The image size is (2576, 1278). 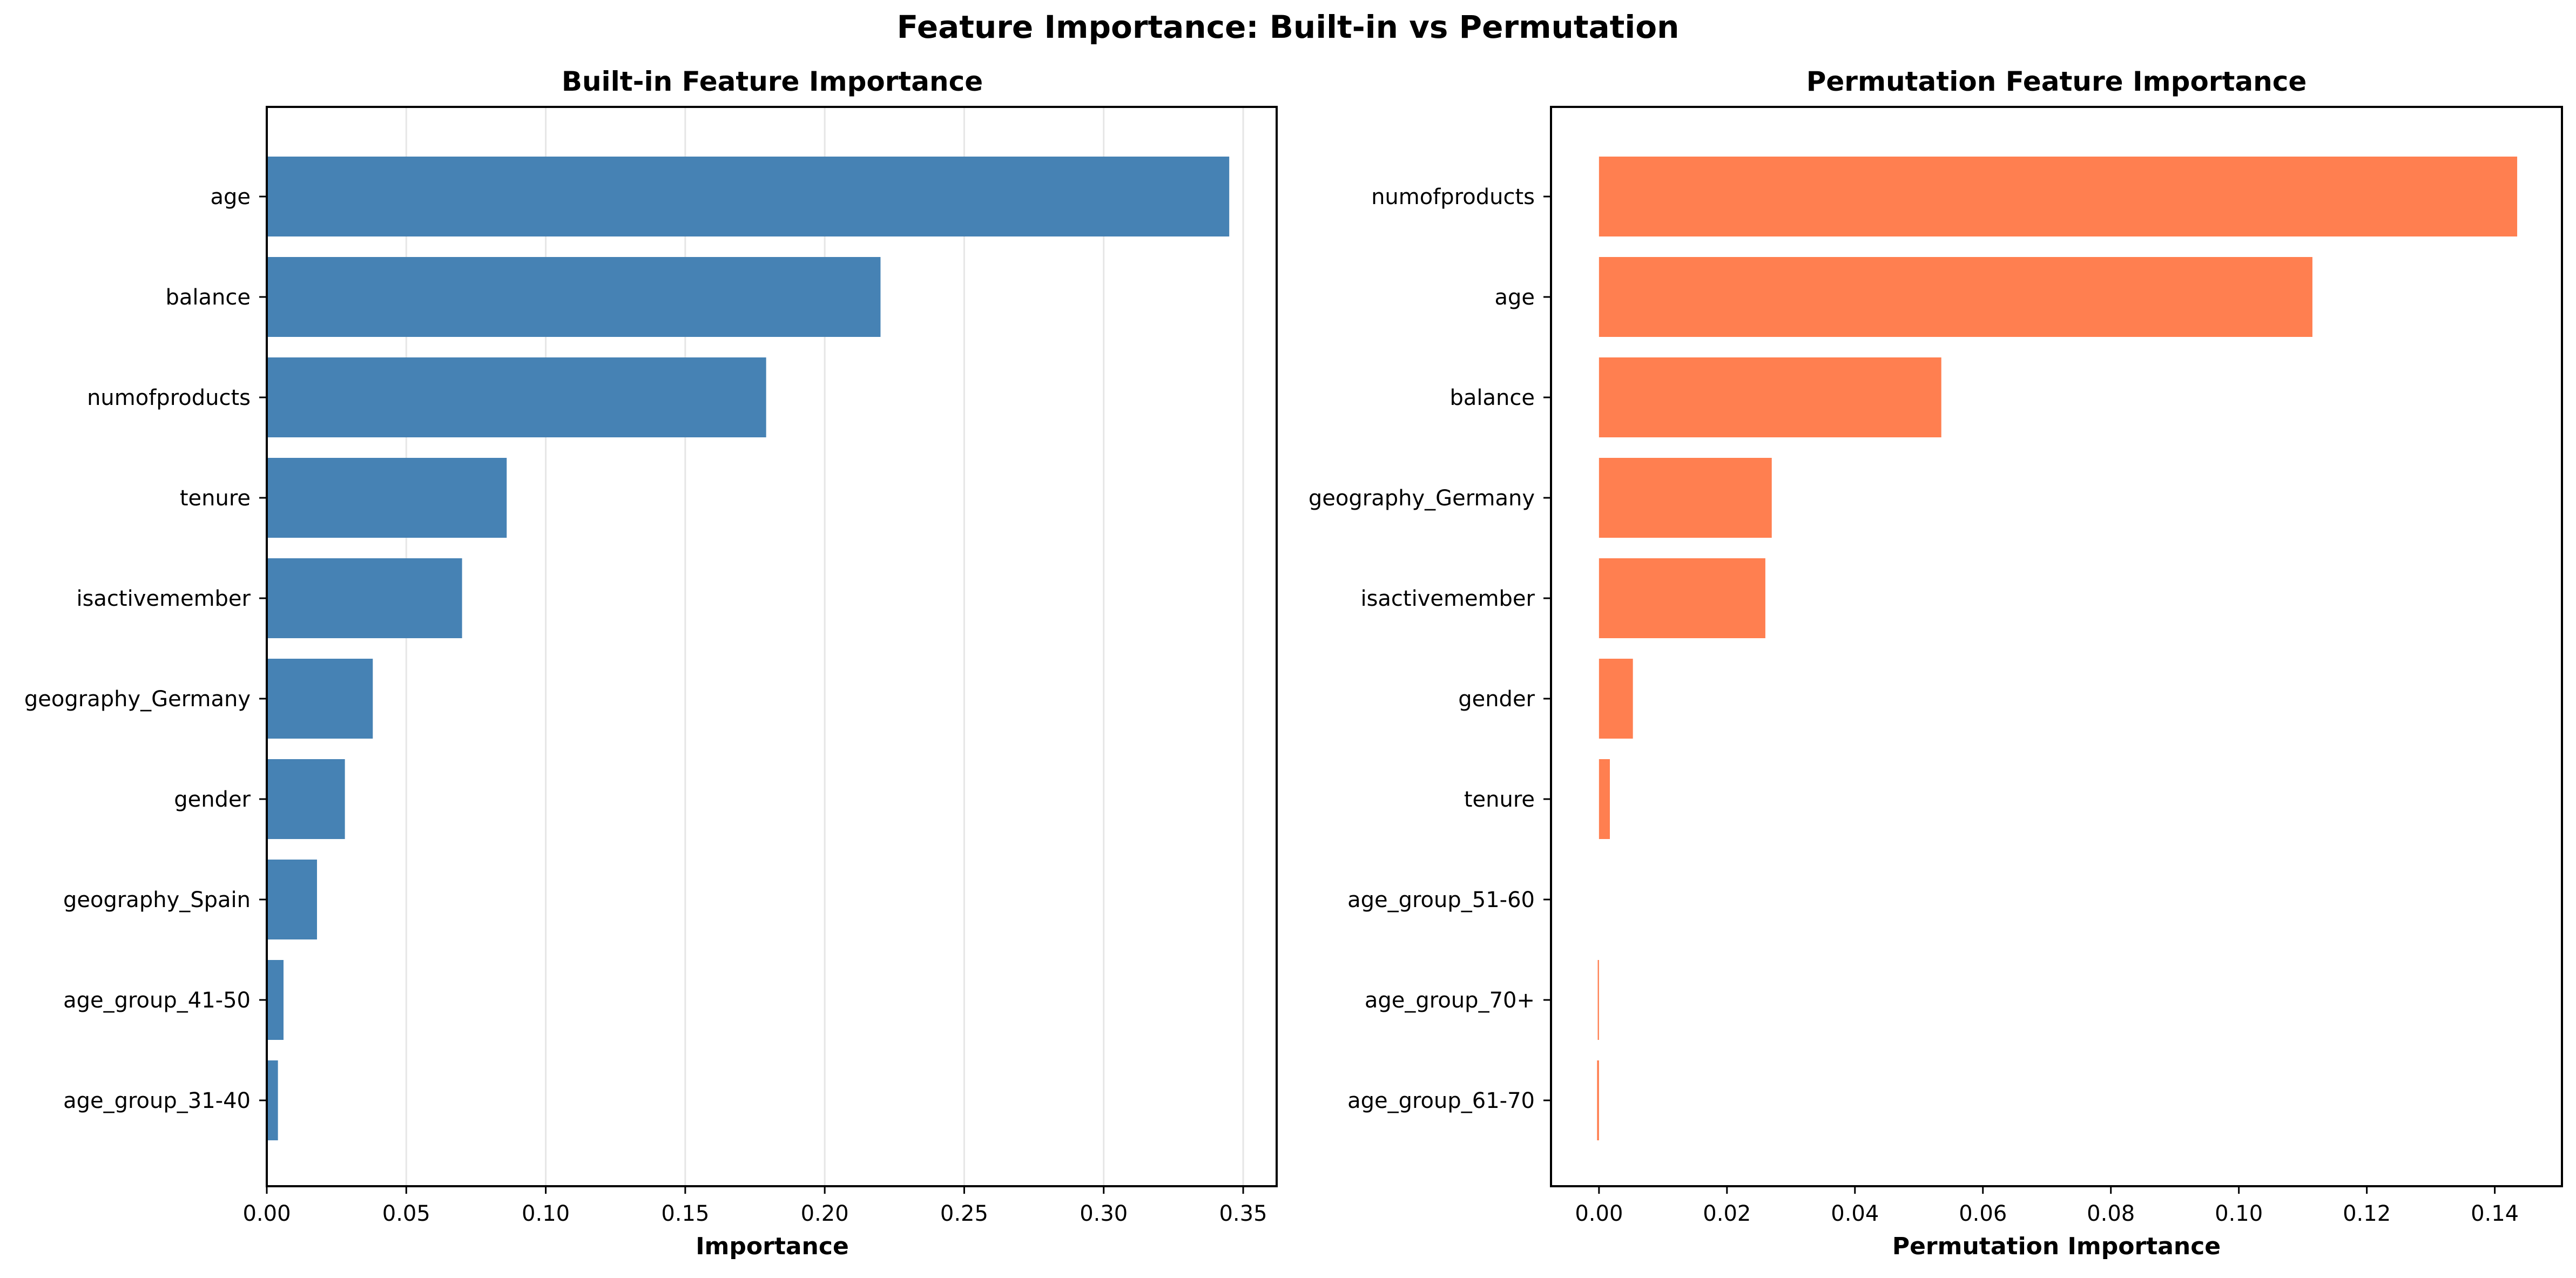 I want to click on builtin-xtick-label-1: 0.05, so click(x=406, y=1213).